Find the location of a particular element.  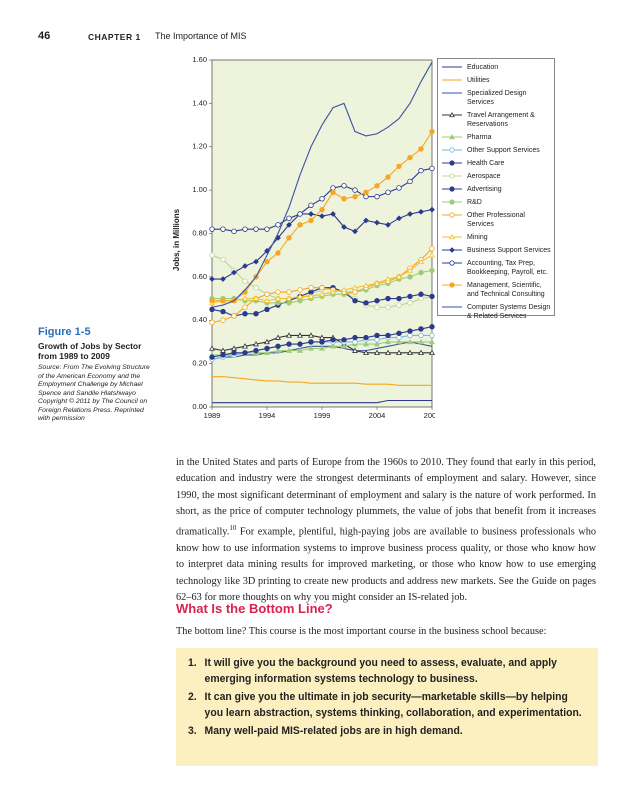

legend-item: Advertising is located at coordinates (496, 189).